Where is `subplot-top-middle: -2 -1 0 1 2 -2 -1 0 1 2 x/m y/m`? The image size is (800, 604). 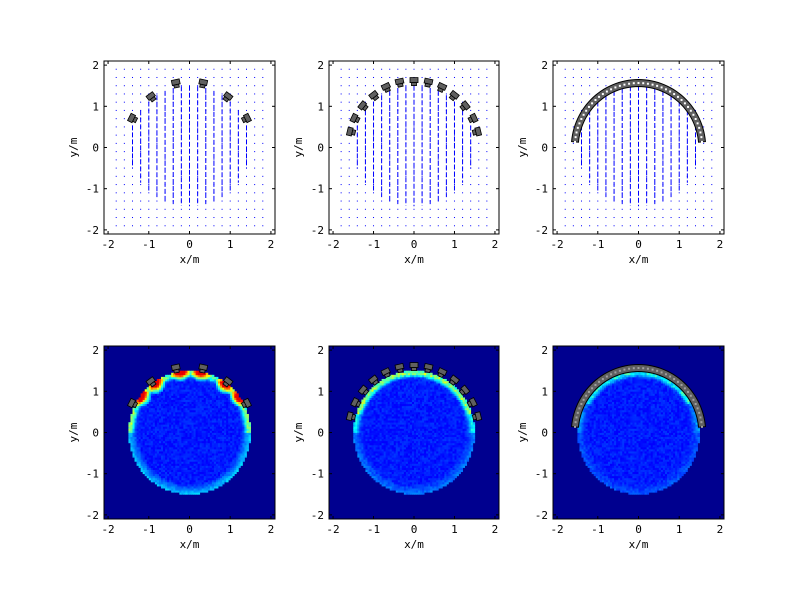
subplot-top-middle: -2 -1 0 1 2 -2 -1 0 1 2 x/m y/m is located at coordinates (395, 162).